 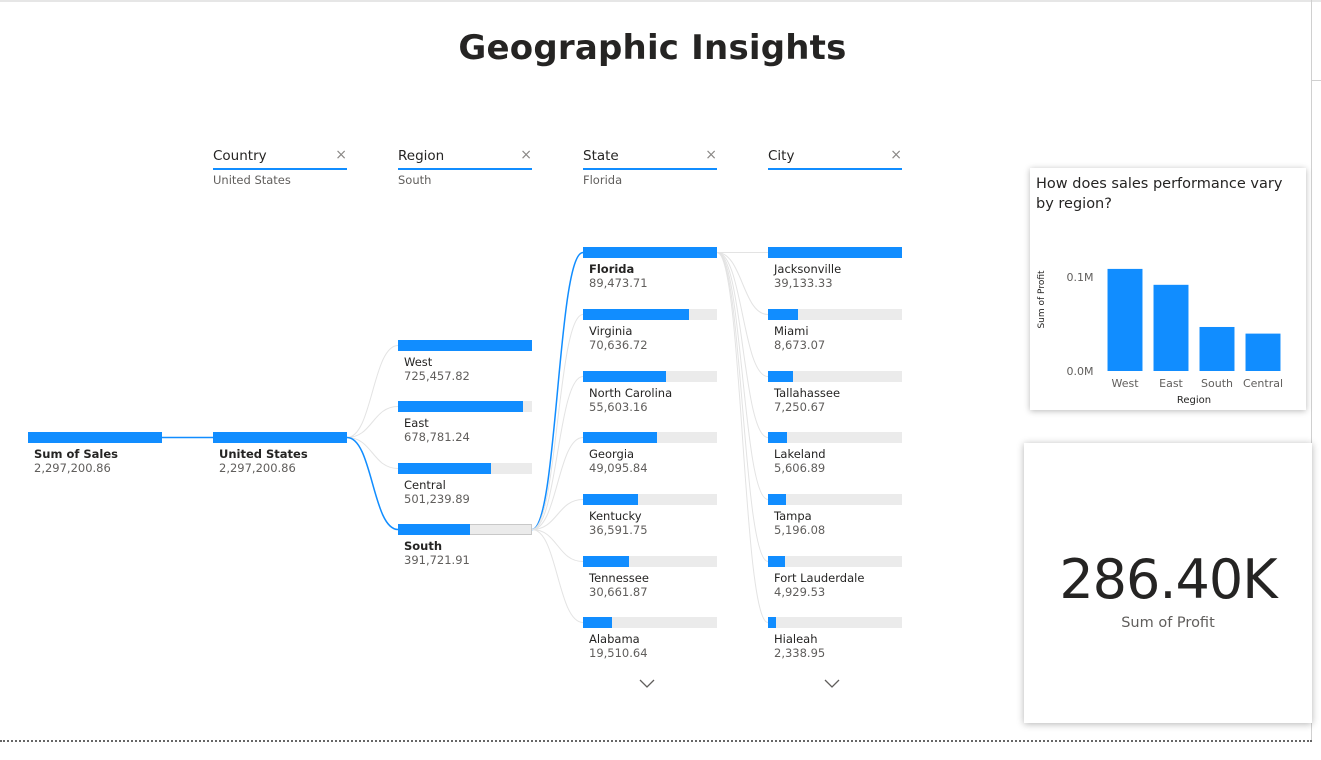 I want to click on state-node: Virginia 70,636.72, so click(x=650, y=330).